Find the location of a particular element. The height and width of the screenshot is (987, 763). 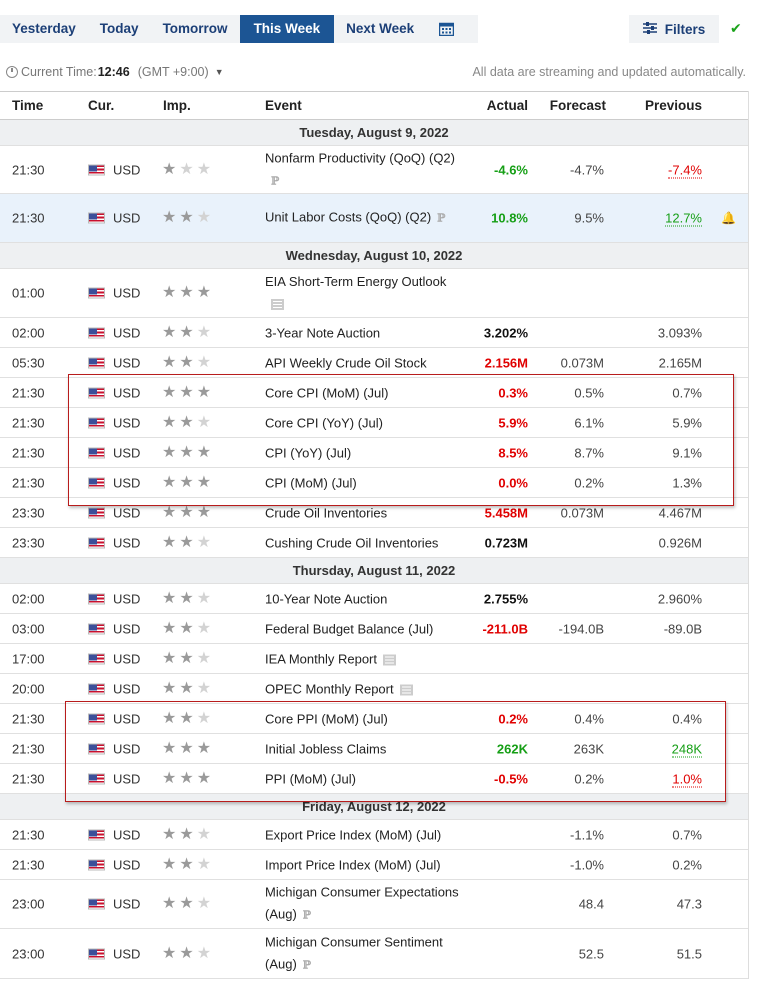

currency-code: USD is located at coordinates (127, 392).